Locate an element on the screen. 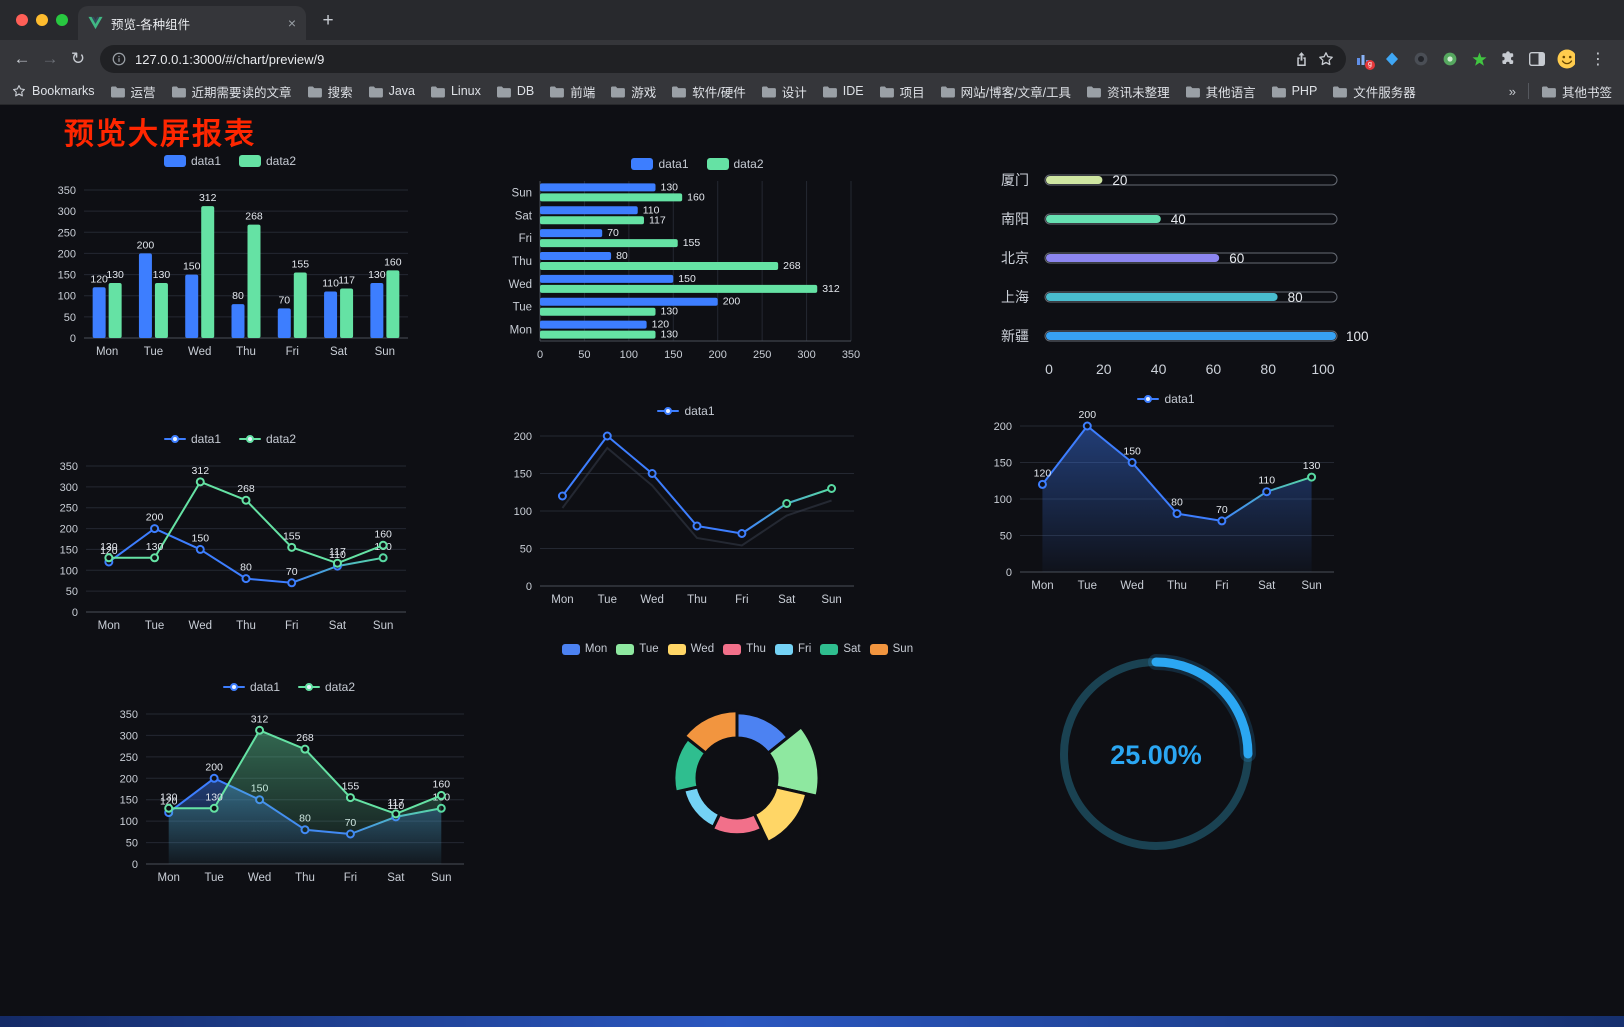 The image size is (1624, 1027). legend-label: data1 is located at coordinates (699, 411).